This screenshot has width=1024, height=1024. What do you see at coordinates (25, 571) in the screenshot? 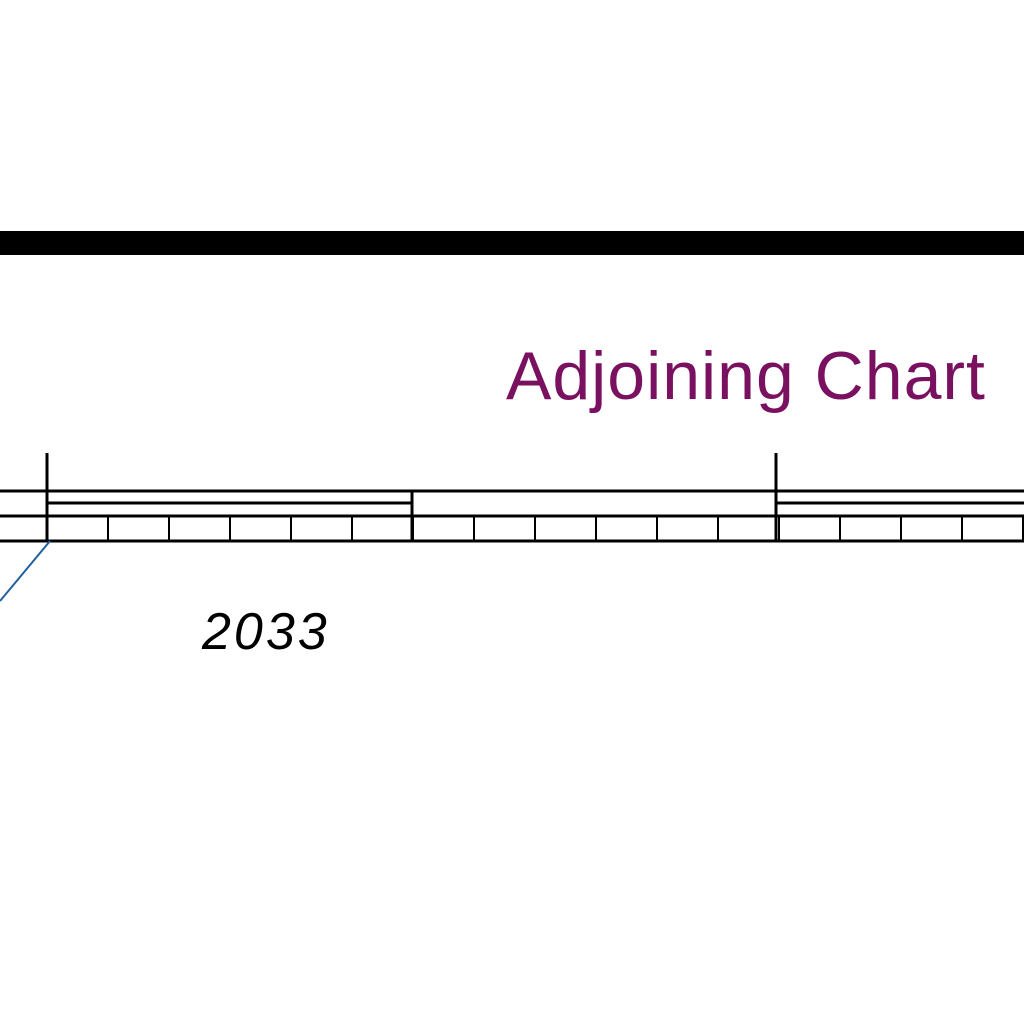
I see `adjoining-chart-leader-line` at bounding box center [25, 571].